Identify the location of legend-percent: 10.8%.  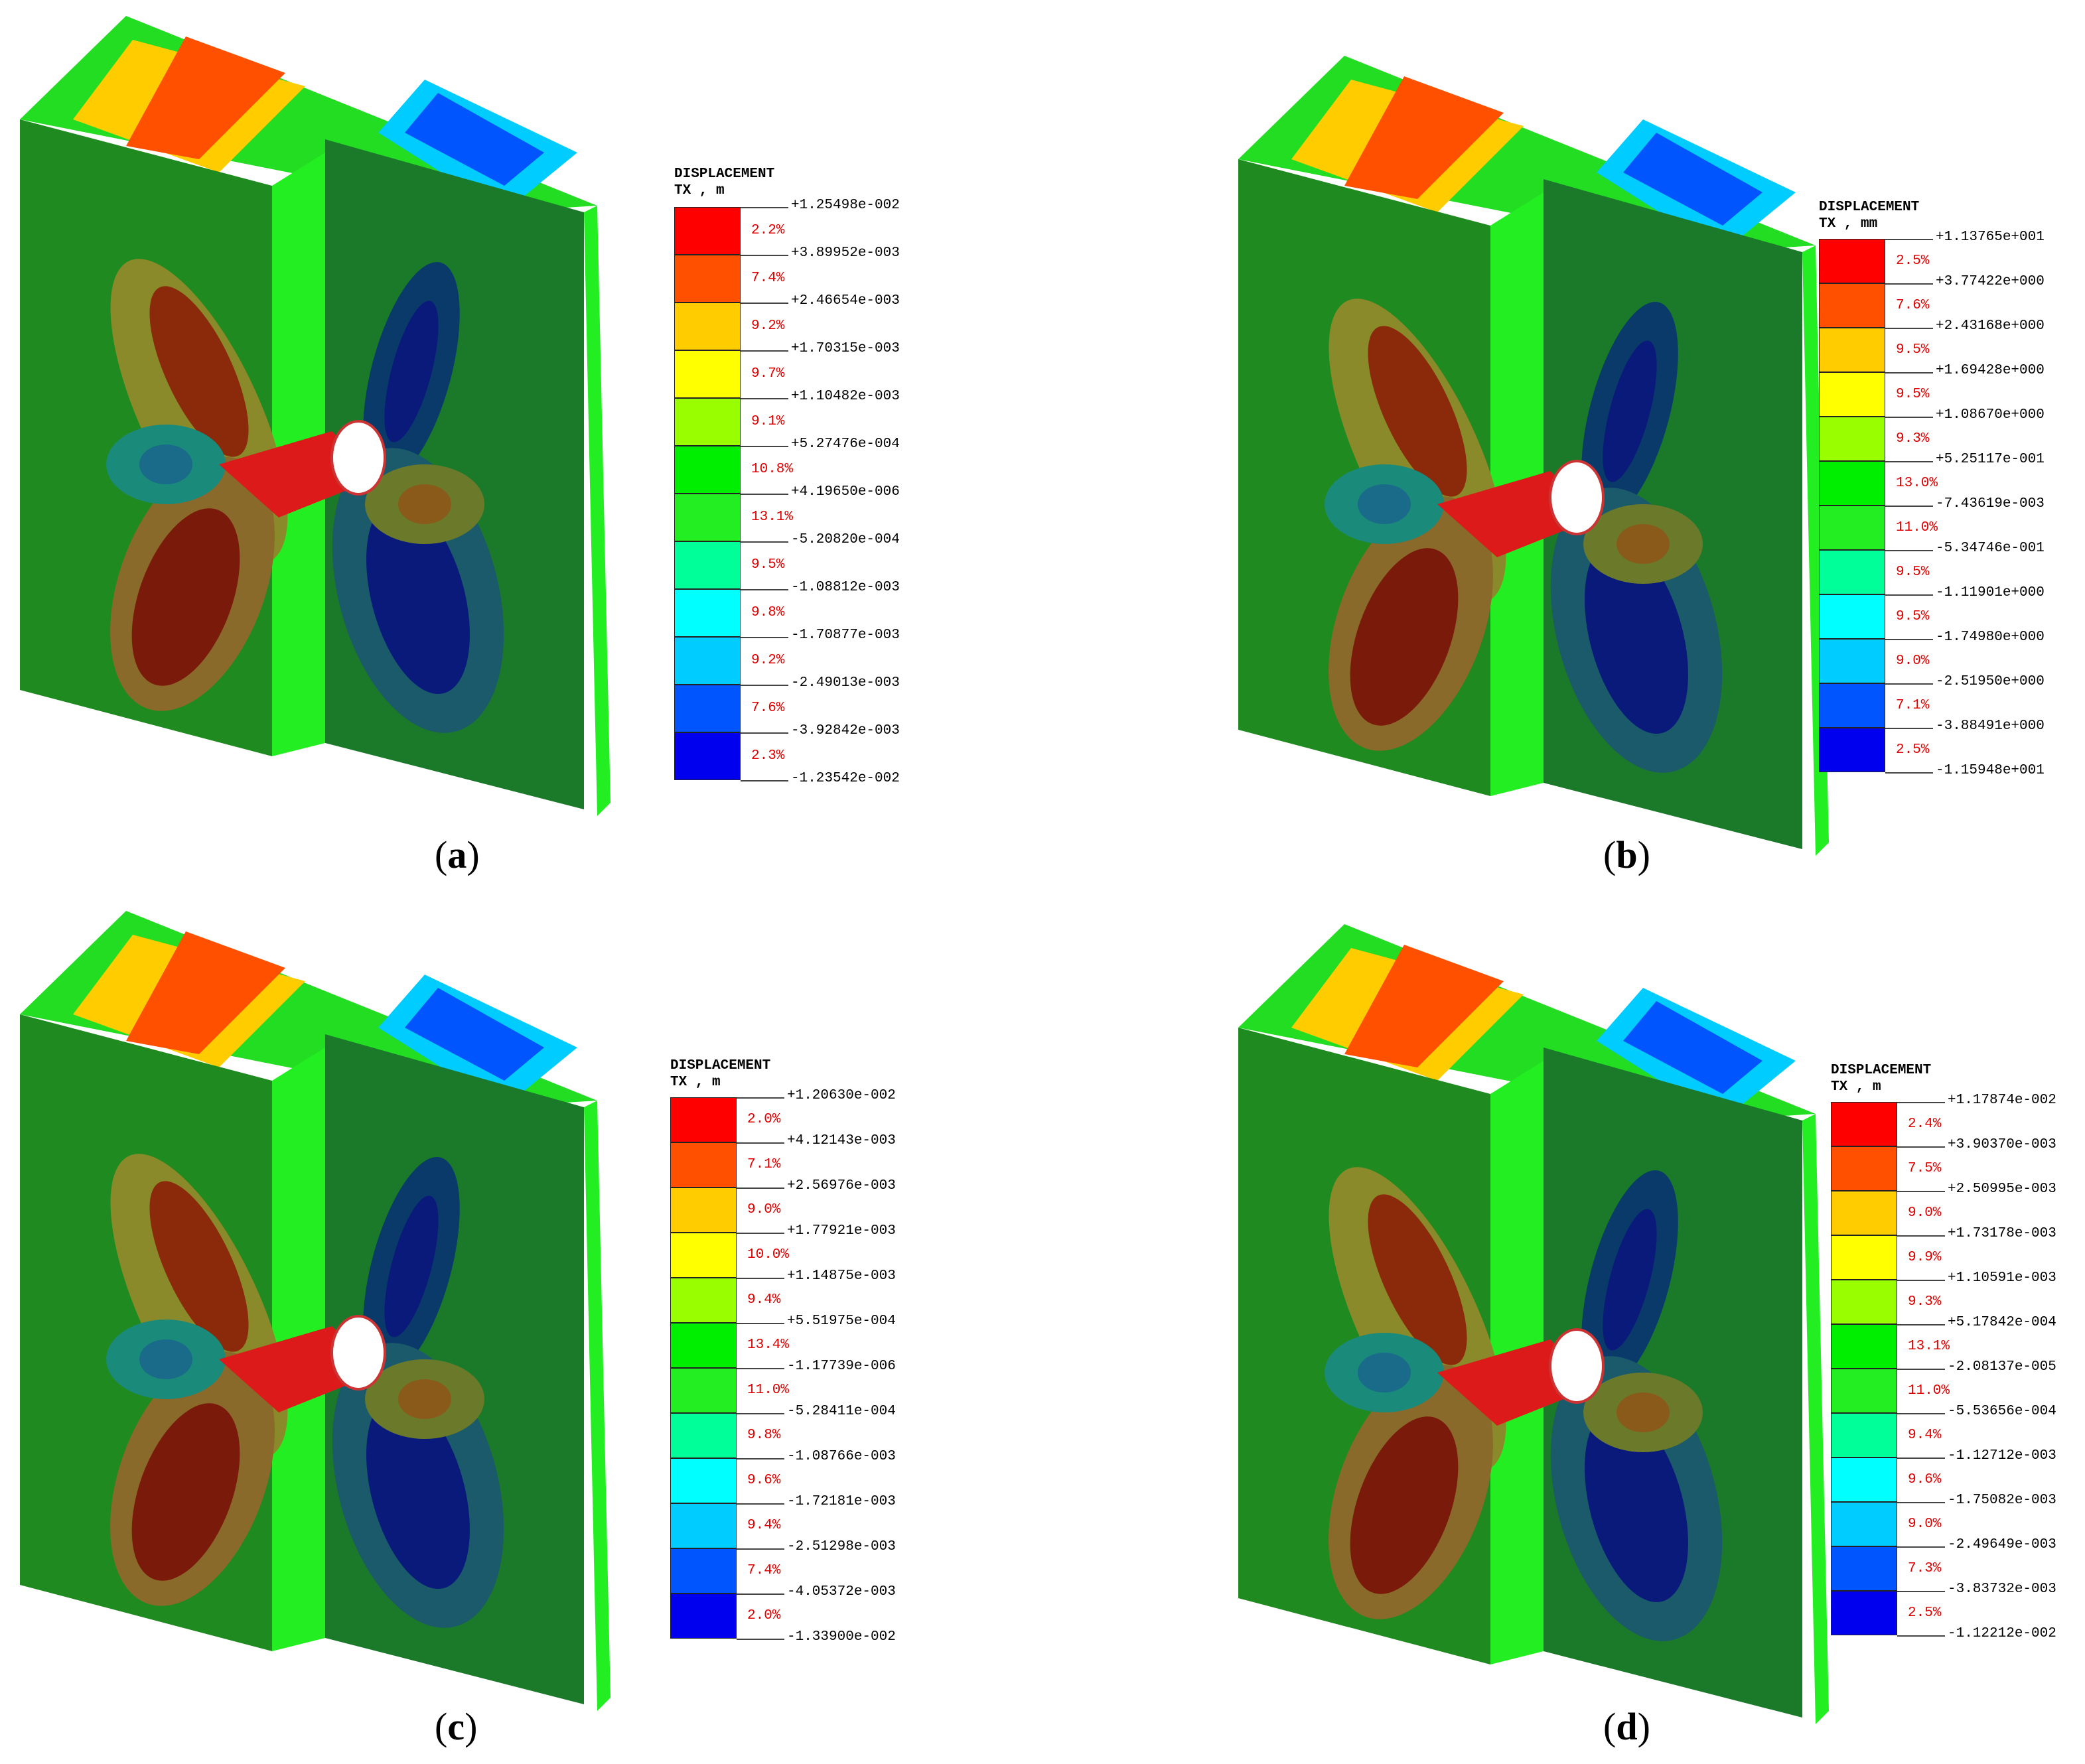
(772, 470).